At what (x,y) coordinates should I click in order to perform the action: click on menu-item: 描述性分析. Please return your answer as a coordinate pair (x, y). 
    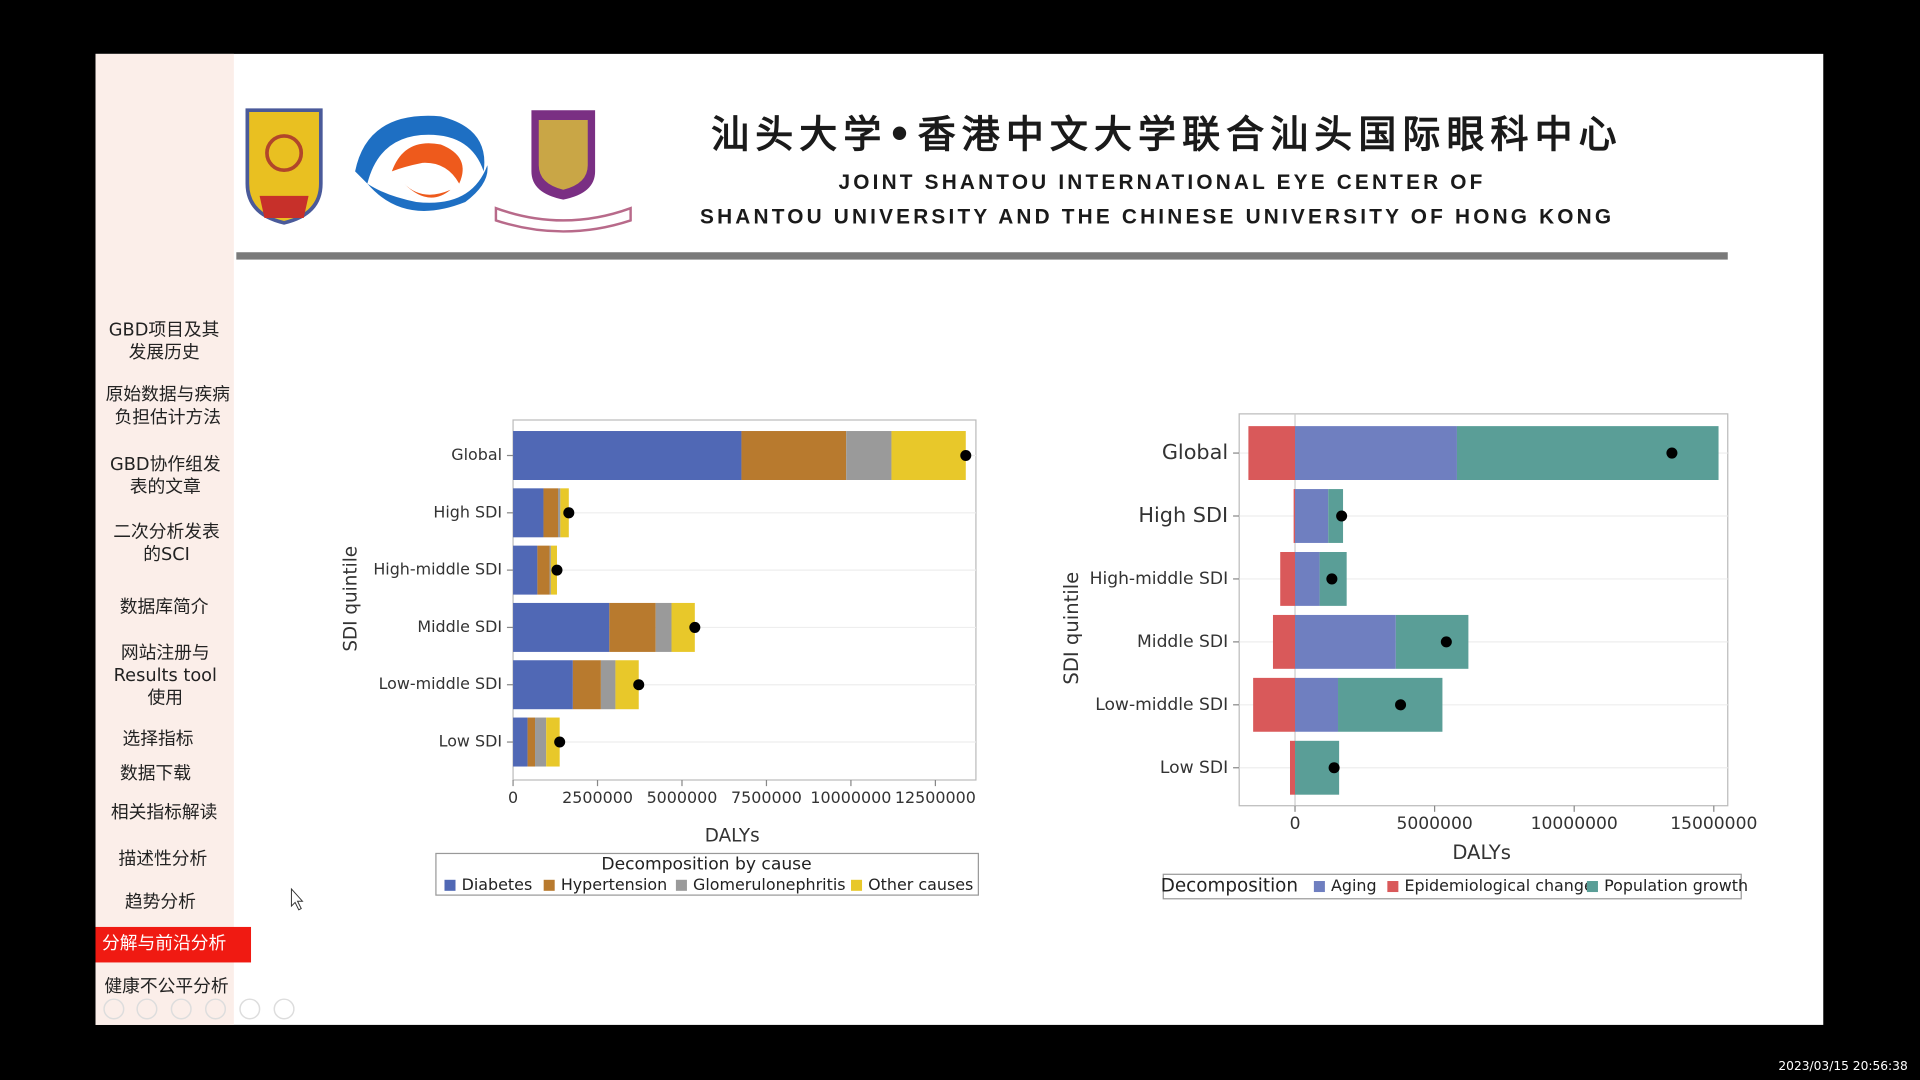
    Looking at the image, I should click on (162, 859).